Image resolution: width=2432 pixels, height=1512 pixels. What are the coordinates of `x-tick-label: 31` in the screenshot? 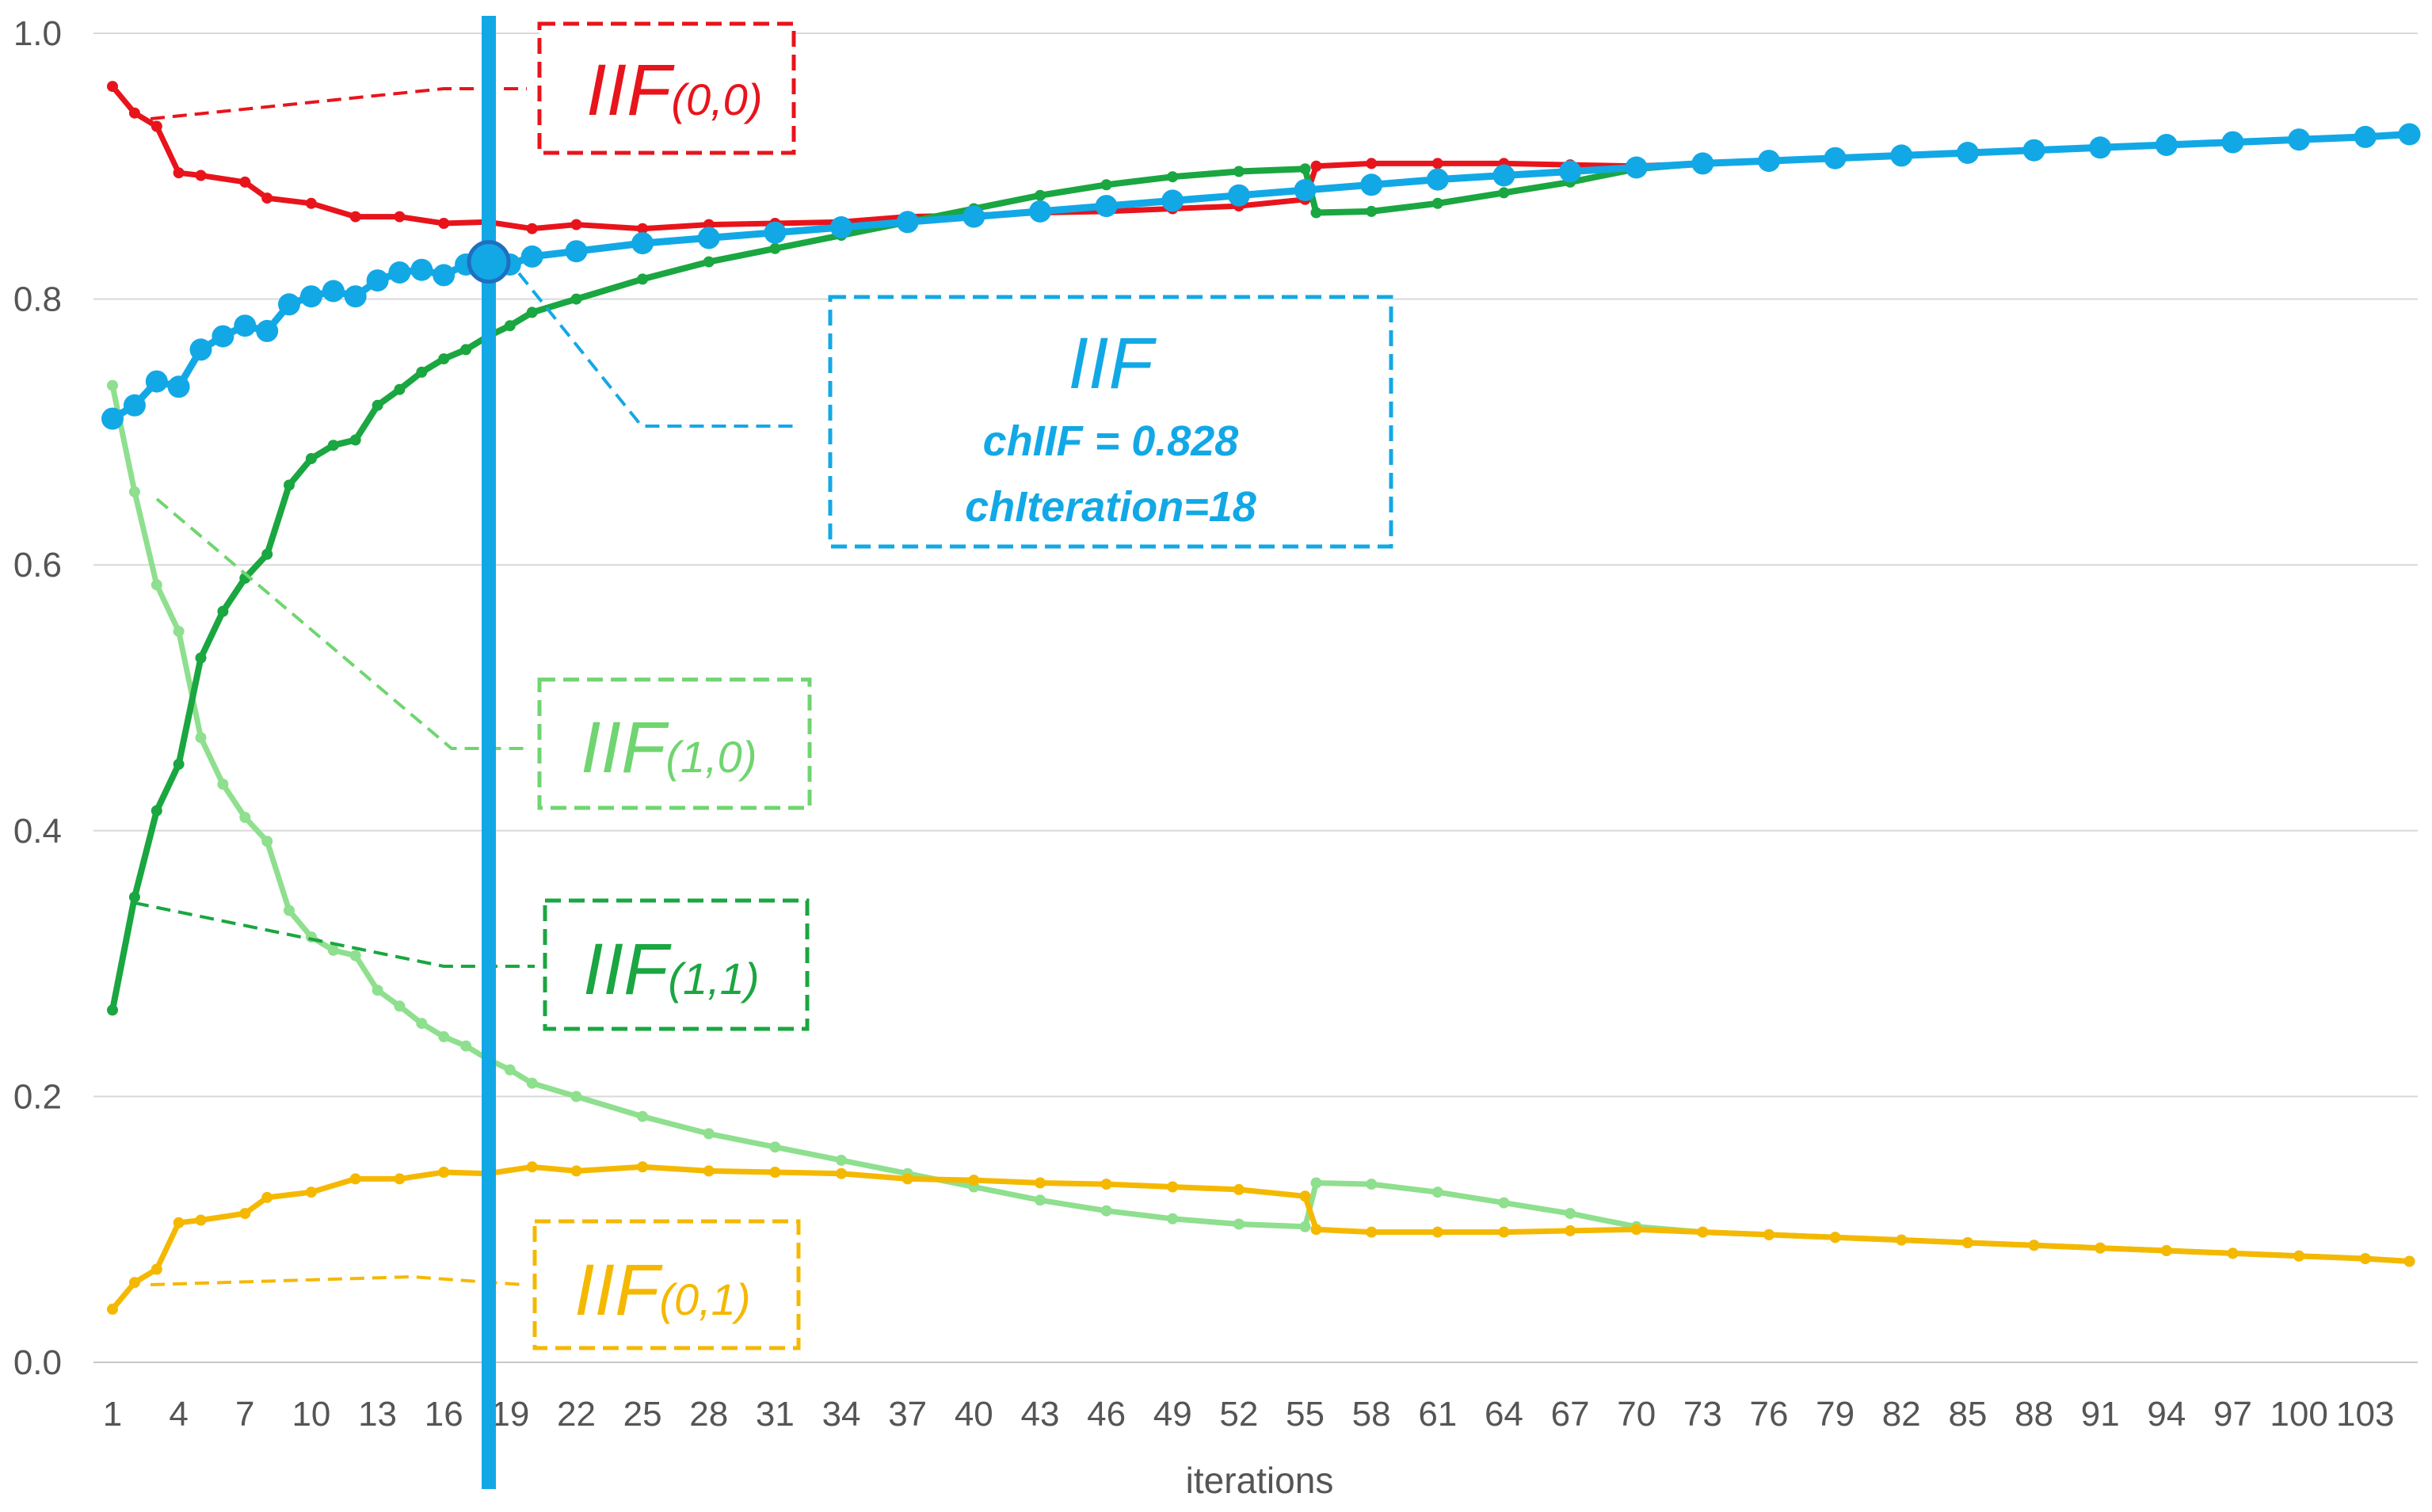 It's located at (775, 1414).